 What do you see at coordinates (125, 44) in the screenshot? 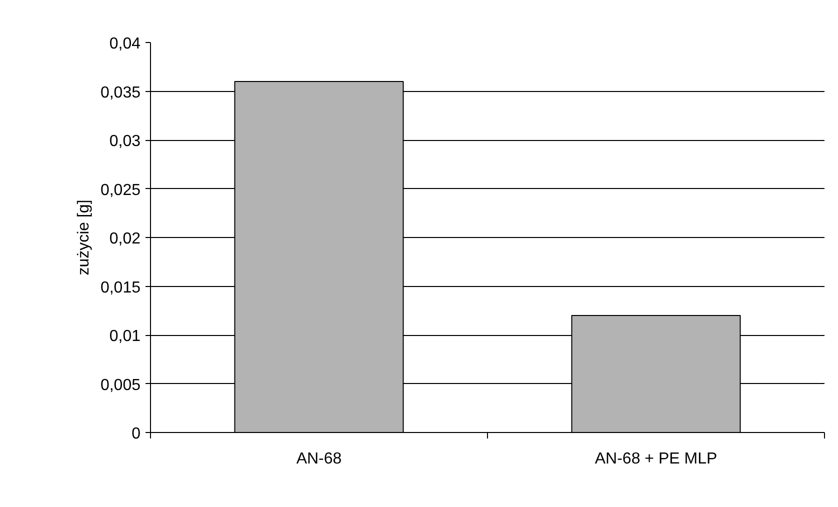
I see `y-tick-label: 0,04` at bounding box center [125, 44].